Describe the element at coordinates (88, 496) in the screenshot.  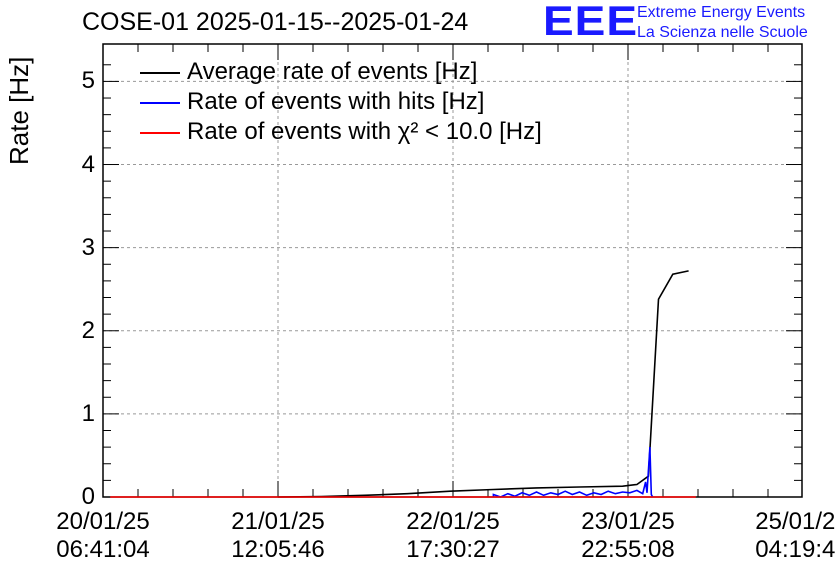
I see `y-tick-label: 0` at that location.